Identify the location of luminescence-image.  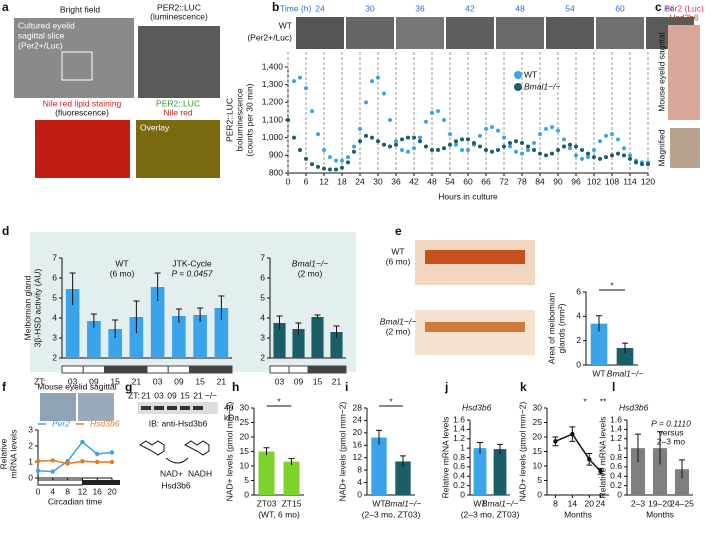
(179, 62).